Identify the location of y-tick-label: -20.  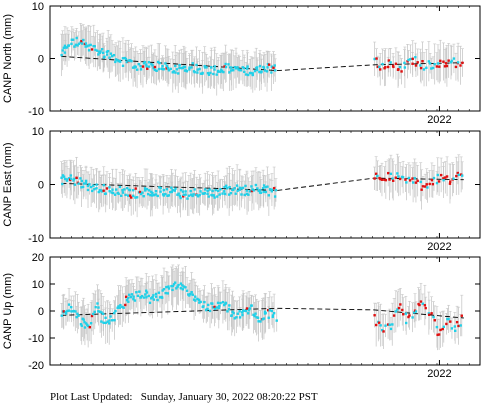
(36, 366).